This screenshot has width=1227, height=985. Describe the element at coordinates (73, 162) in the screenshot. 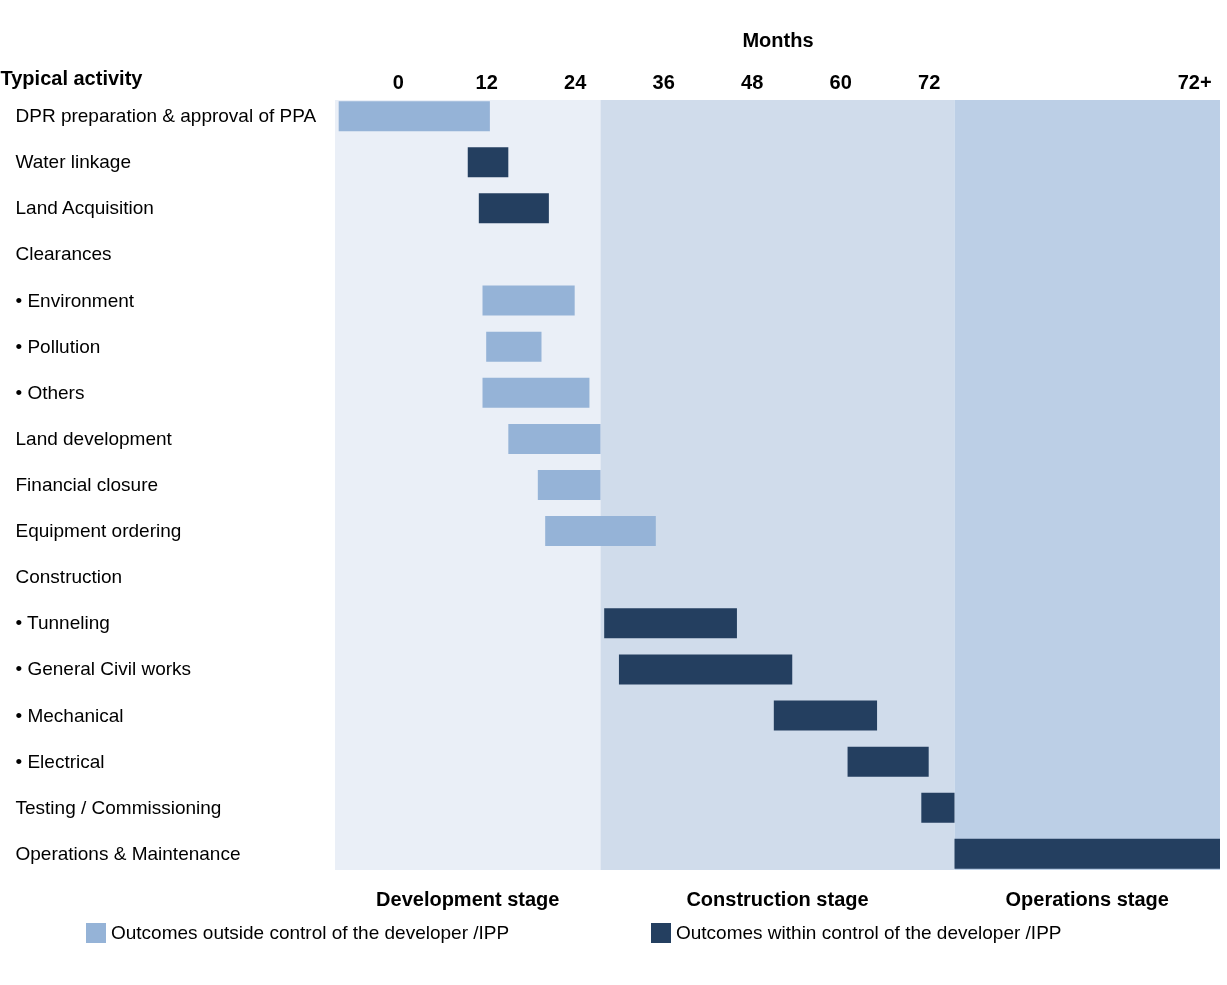

I see `y-tick-label: Water linkage` at that location.